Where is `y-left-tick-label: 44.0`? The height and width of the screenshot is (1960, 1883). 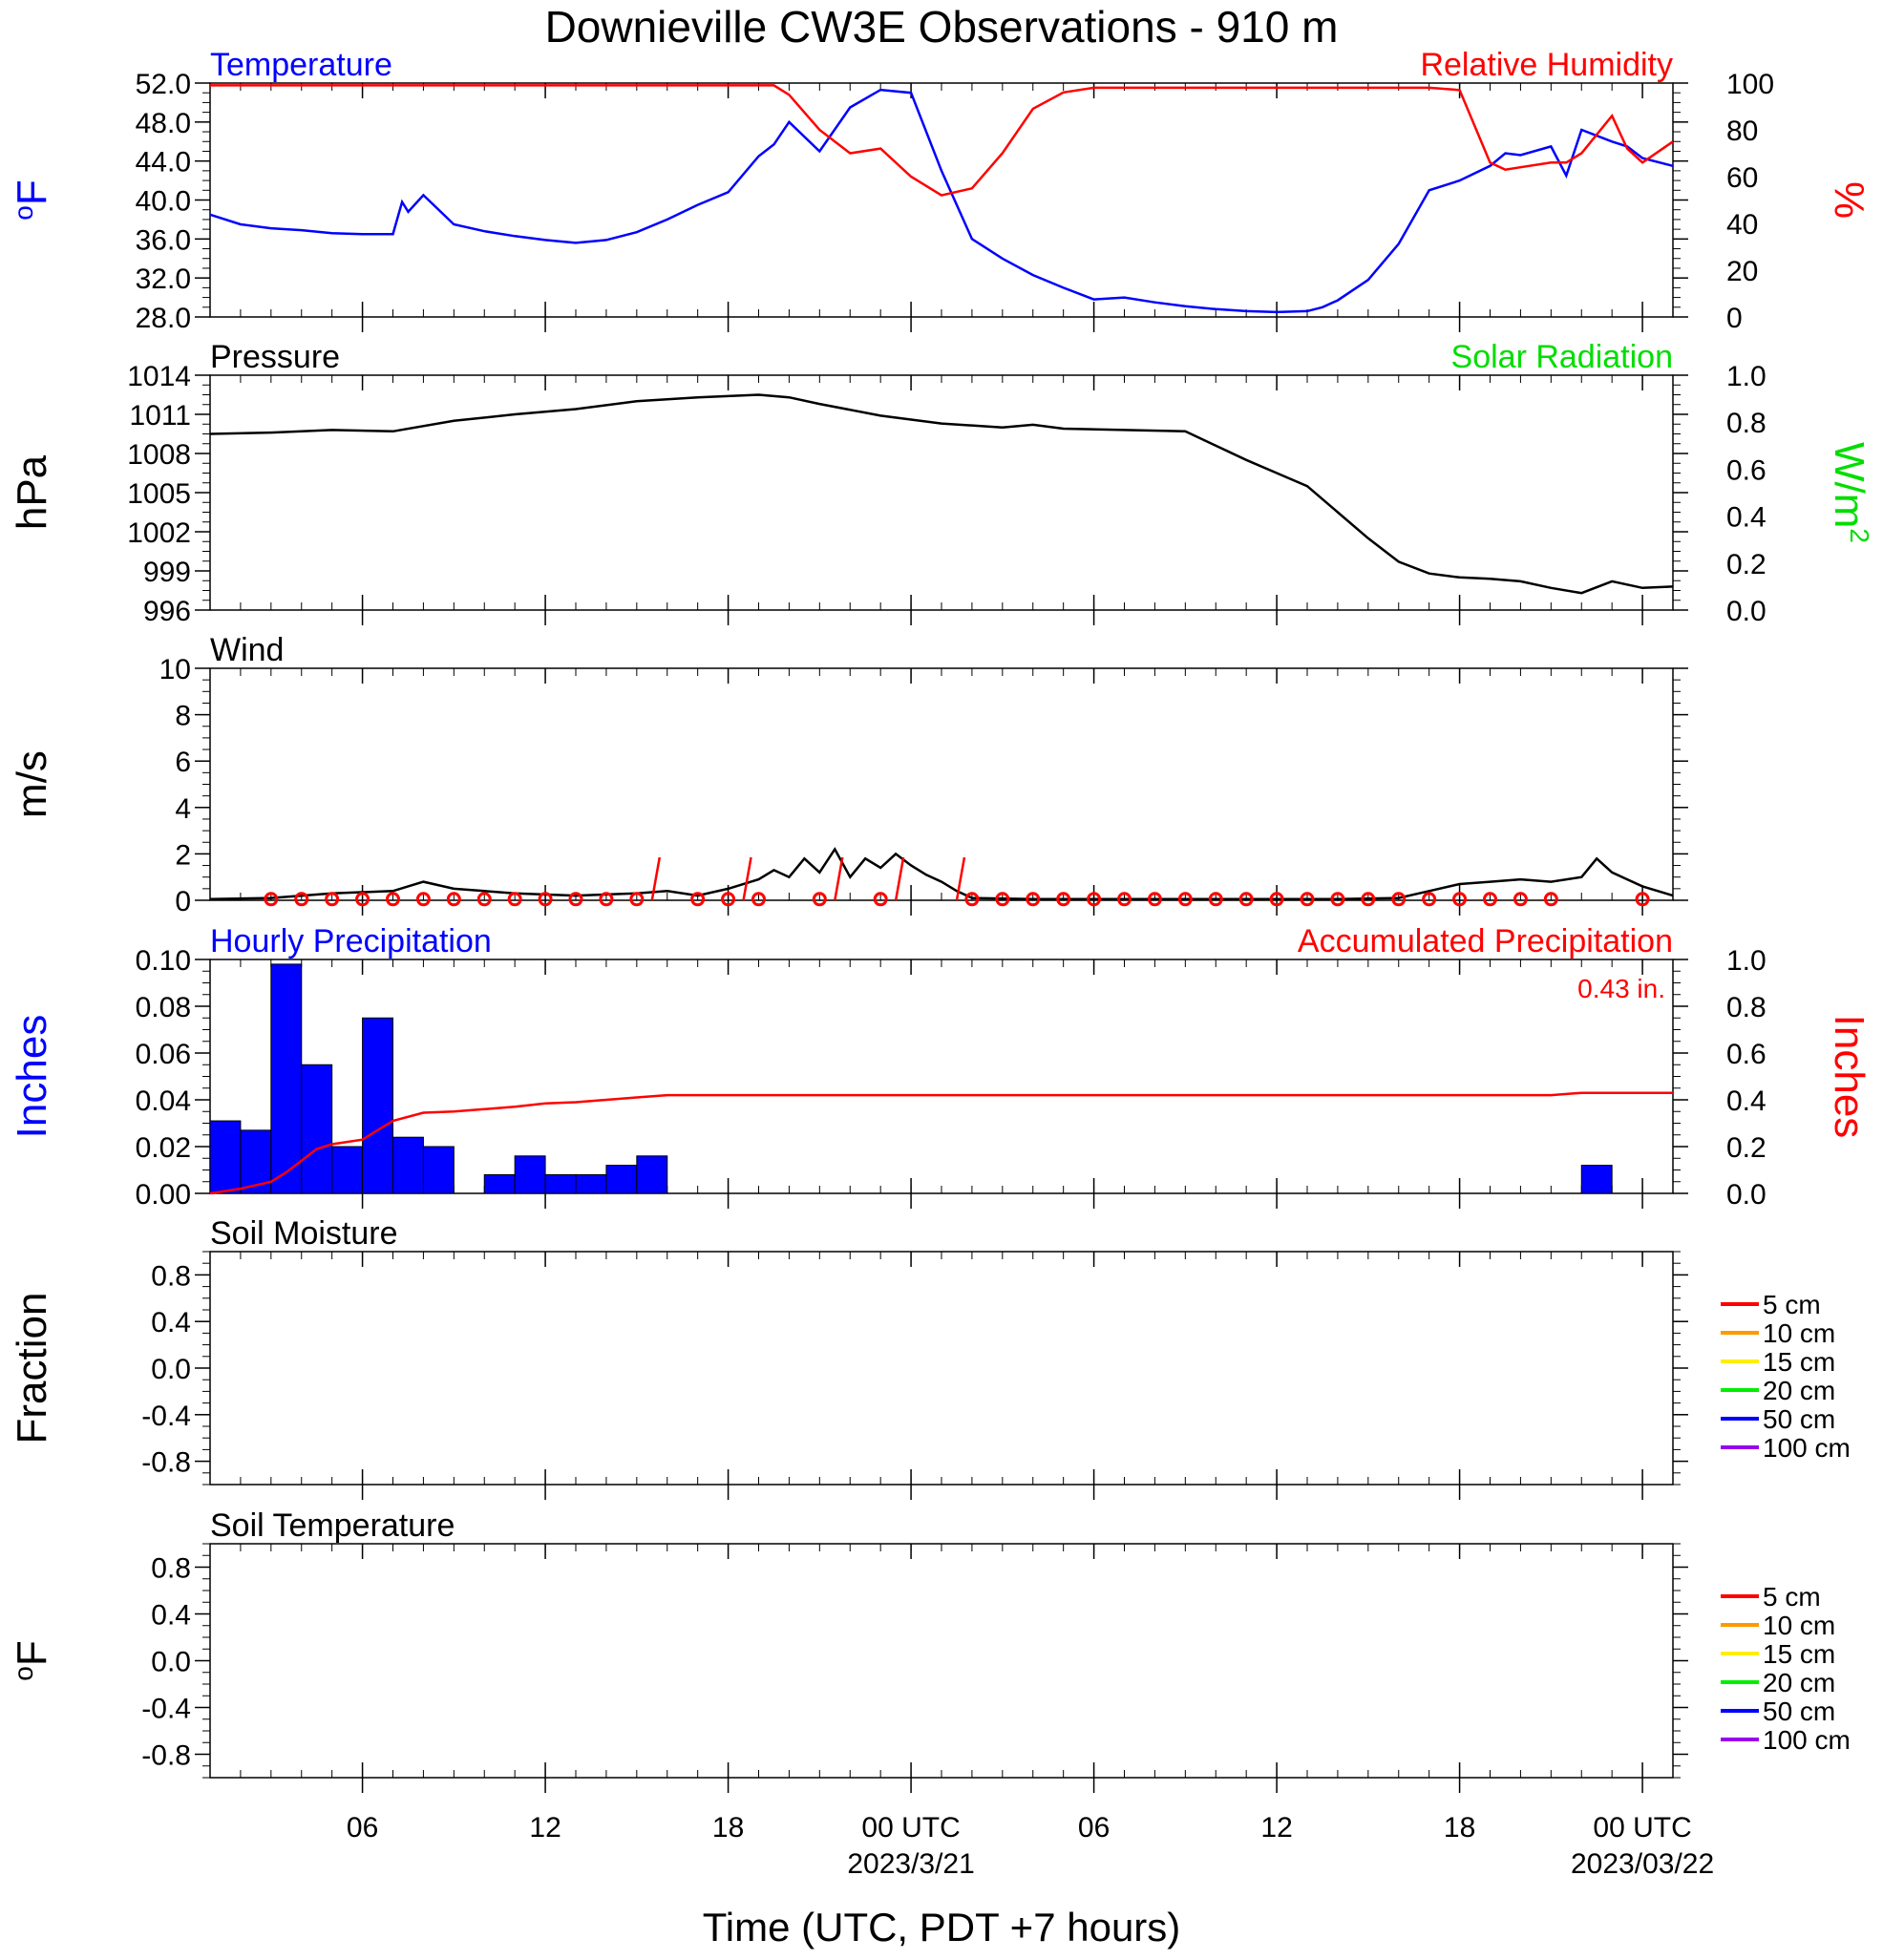
y-left-tick-label: 44.0 is located at coordinates (163, 163).